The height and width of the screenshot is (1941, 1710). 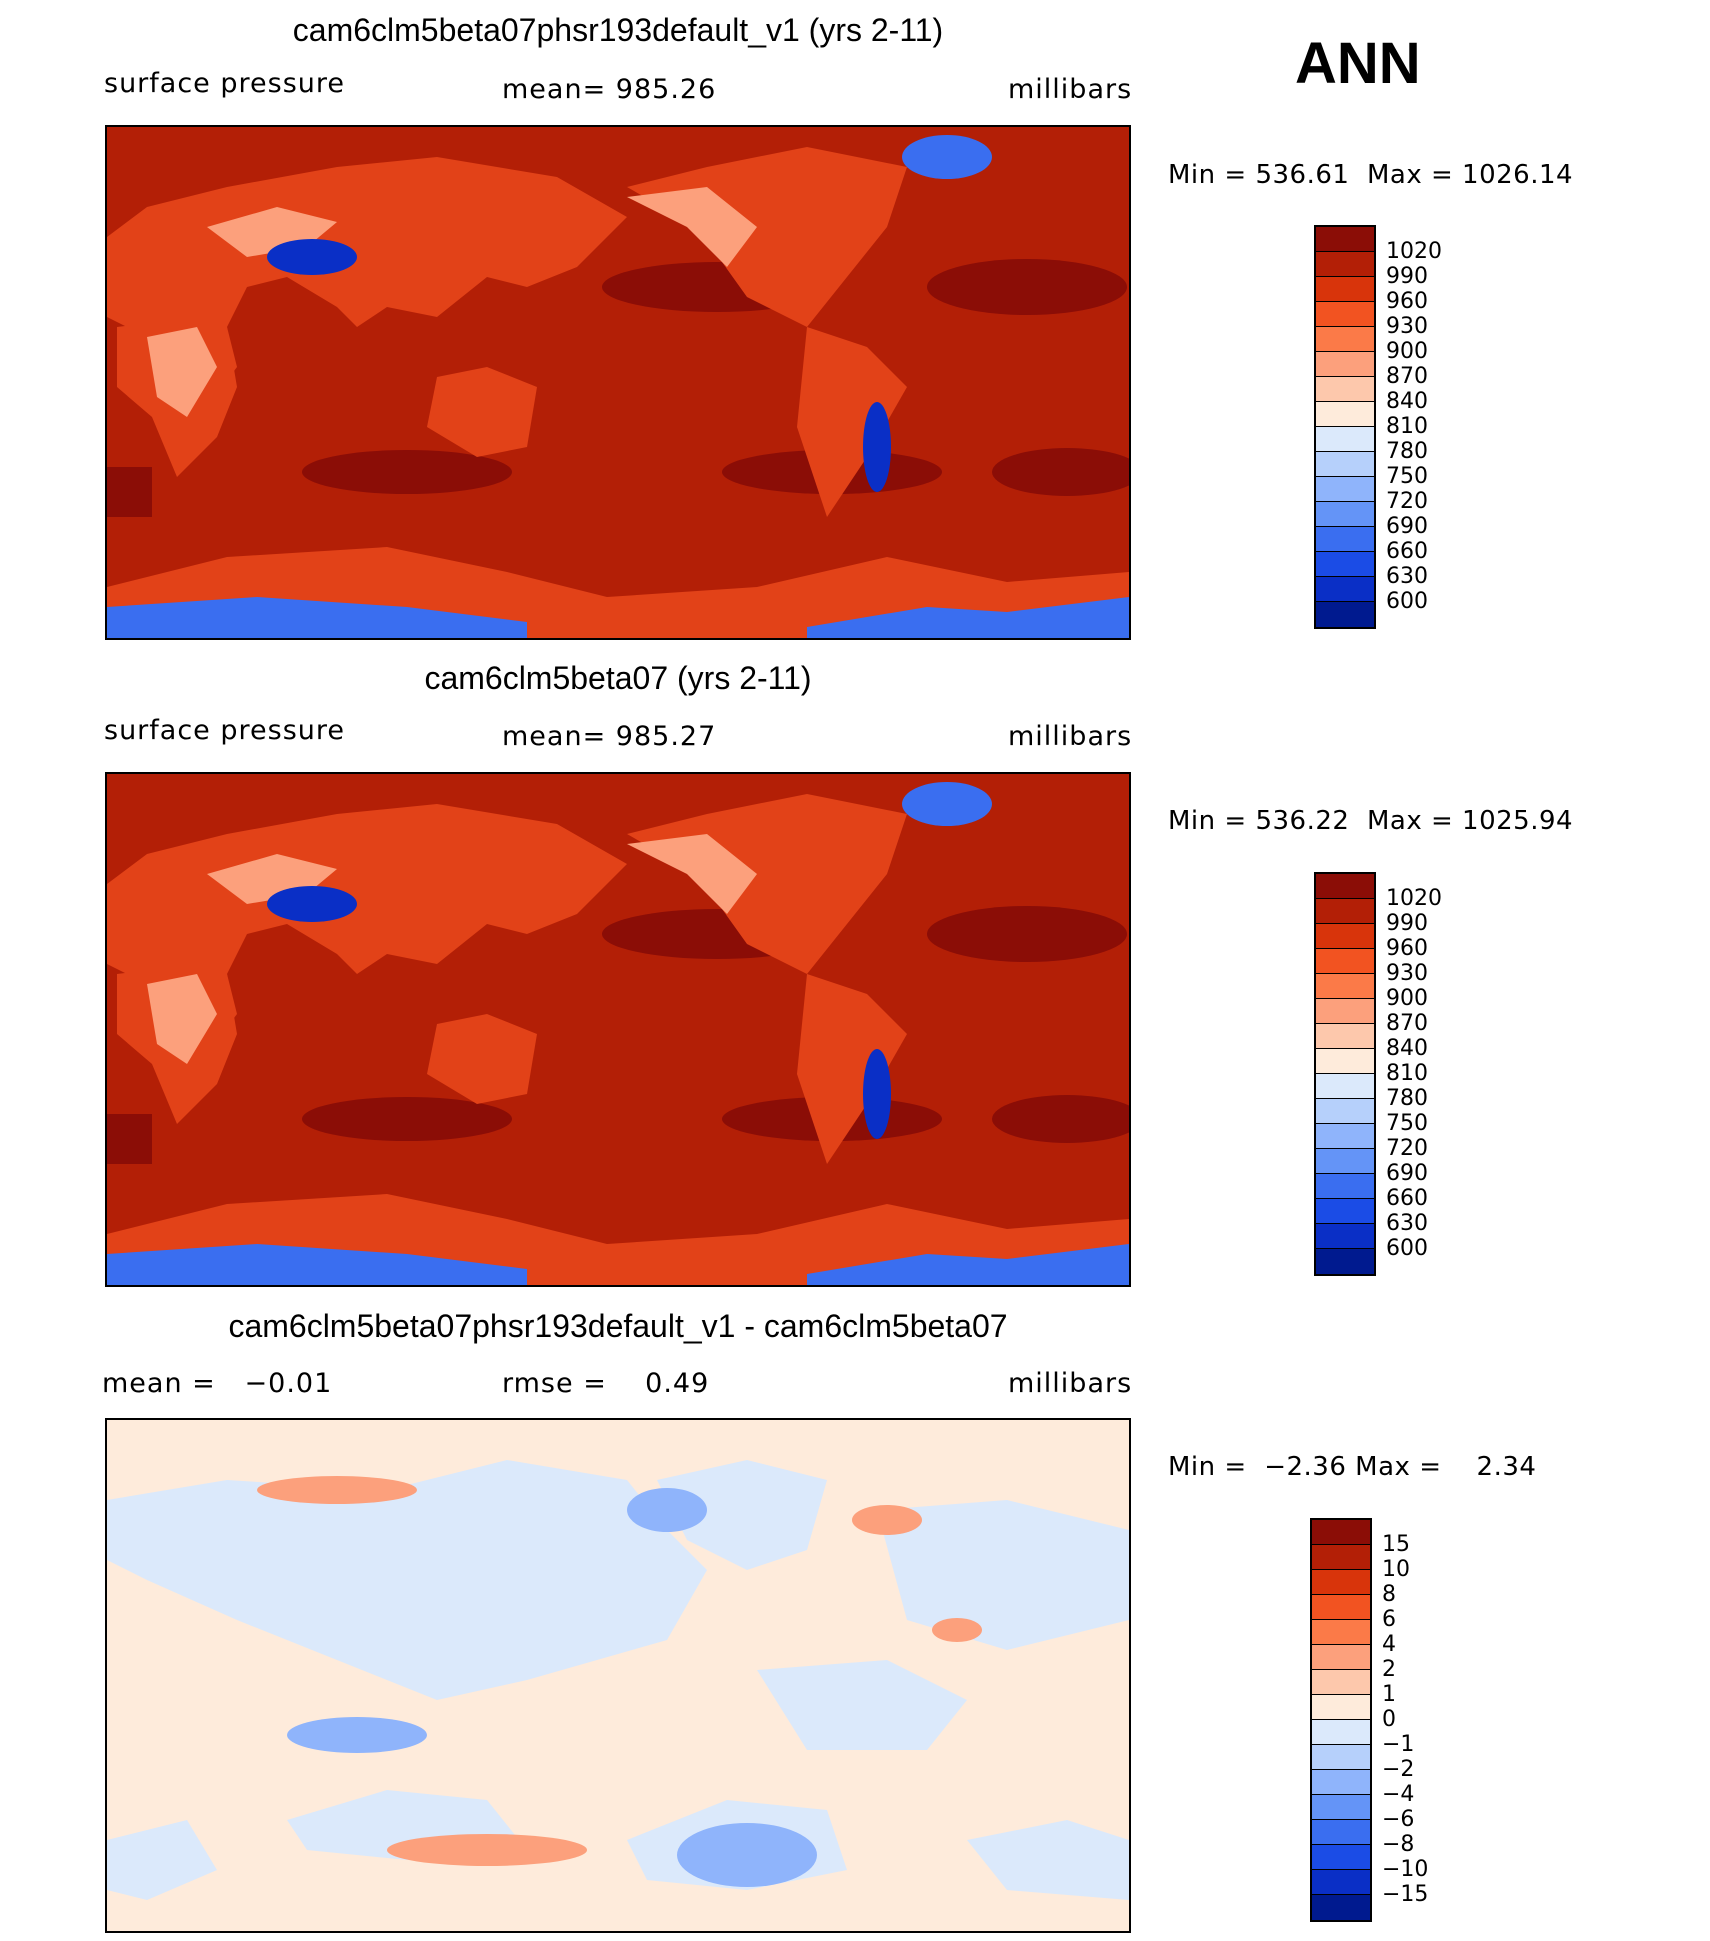 I want to click on colorbar-label: 15, so click(x=1396, y=1544).